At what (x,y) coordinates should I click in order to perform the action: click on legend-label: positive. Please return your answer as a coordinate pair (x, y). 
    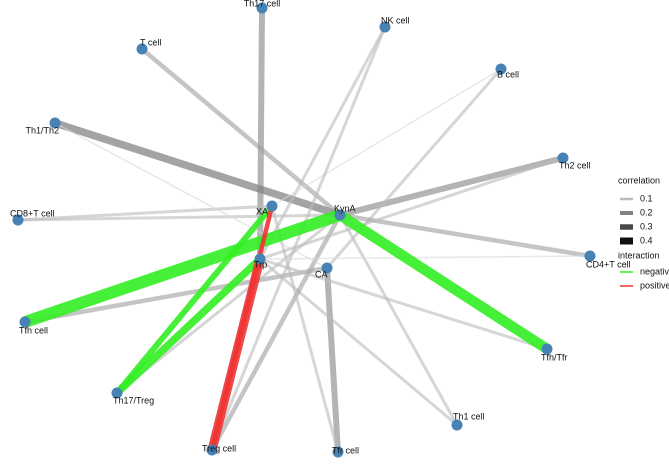
    Looking at the image, I should click on (654, 285).